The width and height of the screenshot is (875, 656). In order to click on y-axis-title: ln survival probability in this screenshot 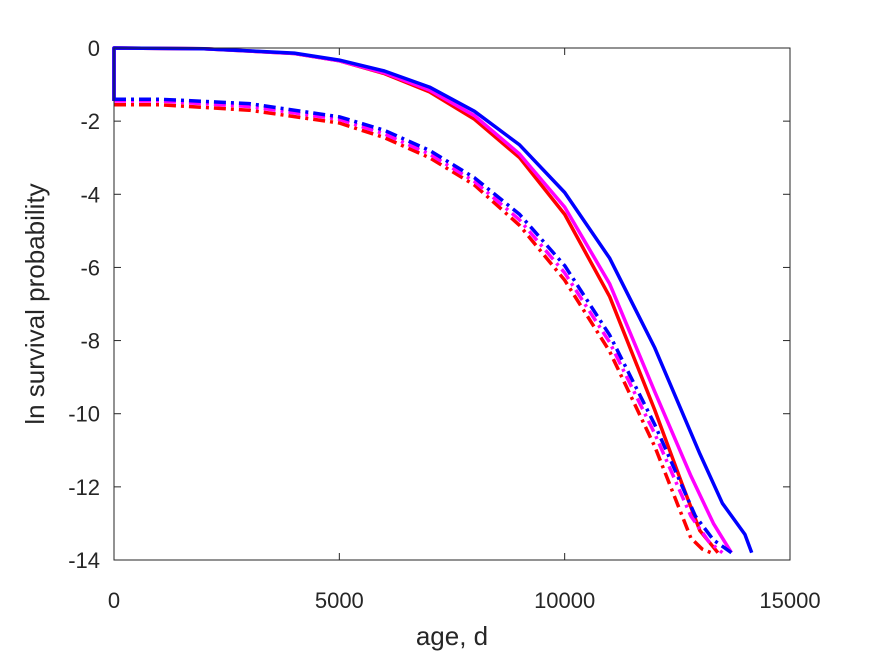, I will do `click(35, 303)`.